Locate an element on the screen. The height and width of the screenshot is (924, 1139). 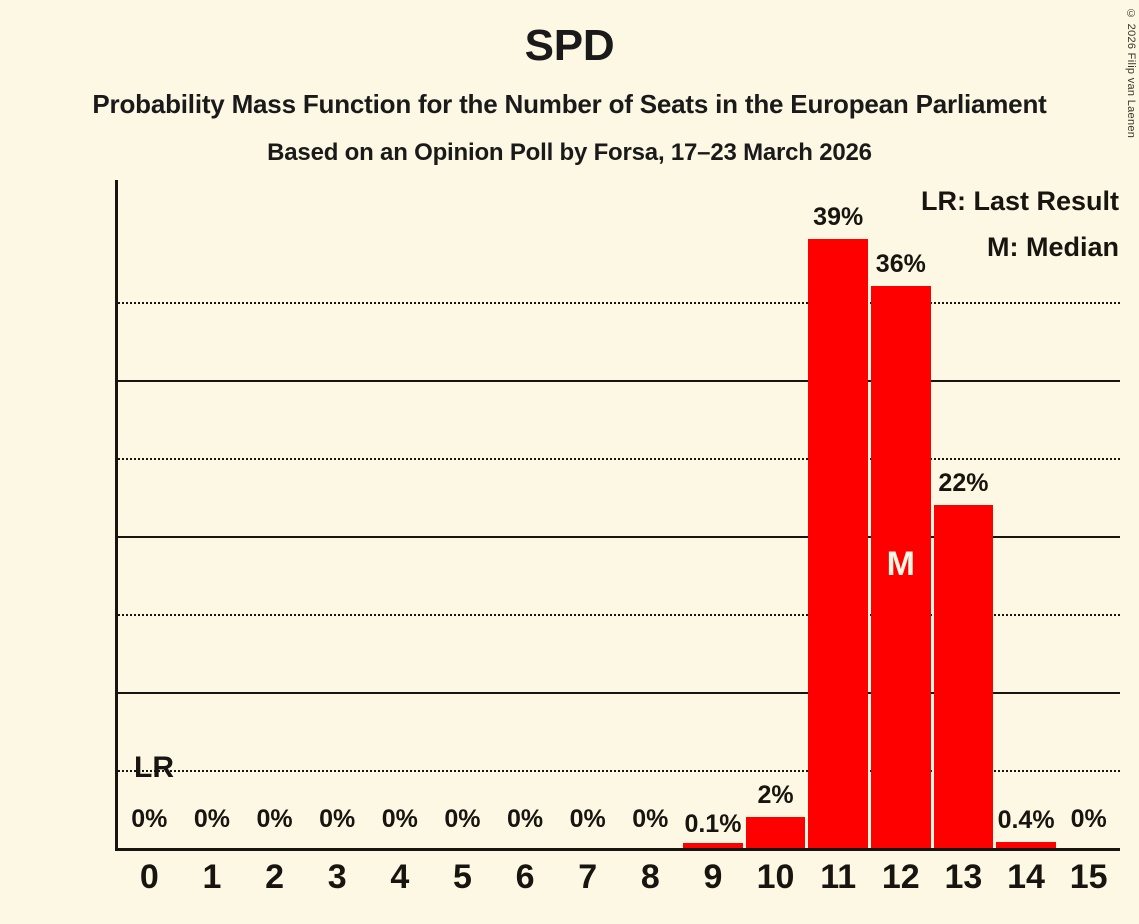
x-axis-tick-label: 11 is located at coordinates (838, 877).